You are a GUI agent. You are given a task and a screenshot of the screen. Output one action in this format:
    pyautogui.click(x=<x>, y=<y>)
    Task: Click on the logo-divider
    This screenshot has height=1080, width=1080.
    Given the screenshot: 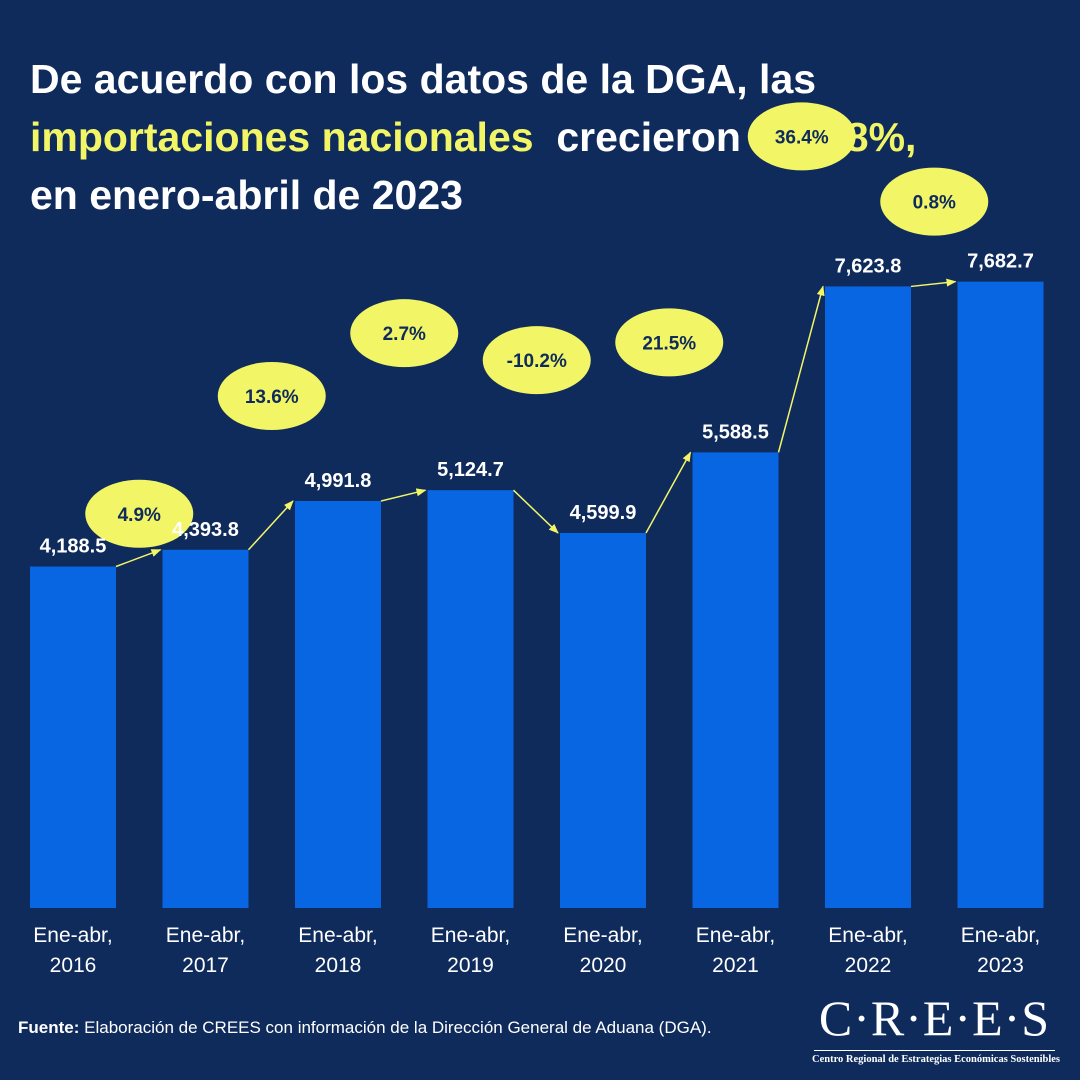 What is the action you would take?
    pyautogui.click(x=934, y=1050)
    